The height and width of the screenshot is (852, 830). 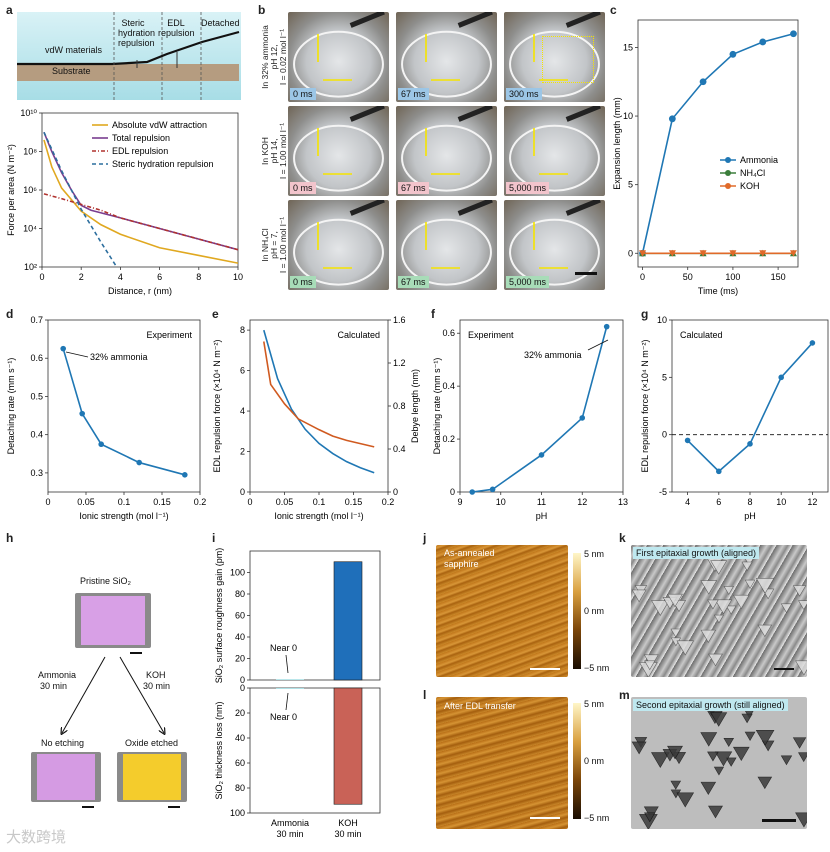 What do you see at coordinates (662, 320) in the screenshot?
I see `chart-g-ytick-label: 10` at bounding box center [662, 320].